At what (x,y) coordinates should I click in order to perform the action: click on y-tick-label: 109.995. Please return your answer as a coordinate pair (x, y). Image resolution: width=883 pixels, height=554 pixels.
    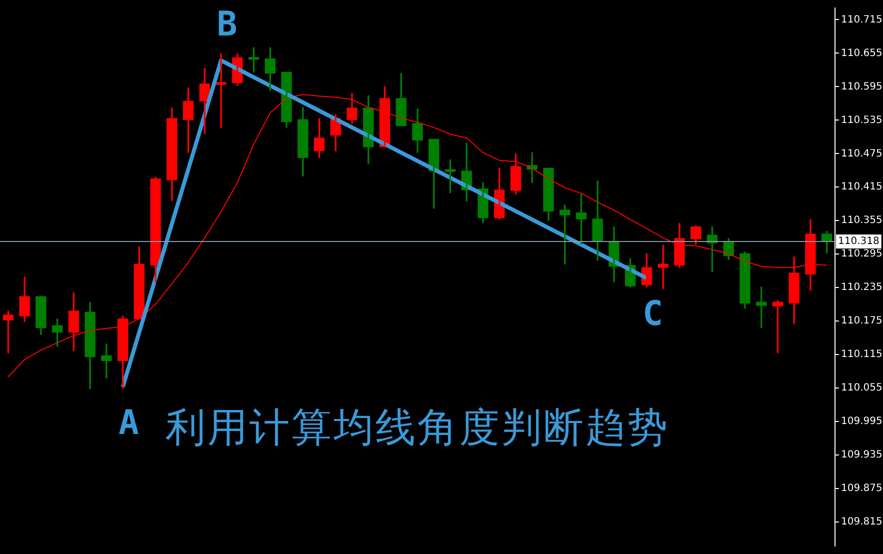
    Looking at the image, I should click on (861, 422).